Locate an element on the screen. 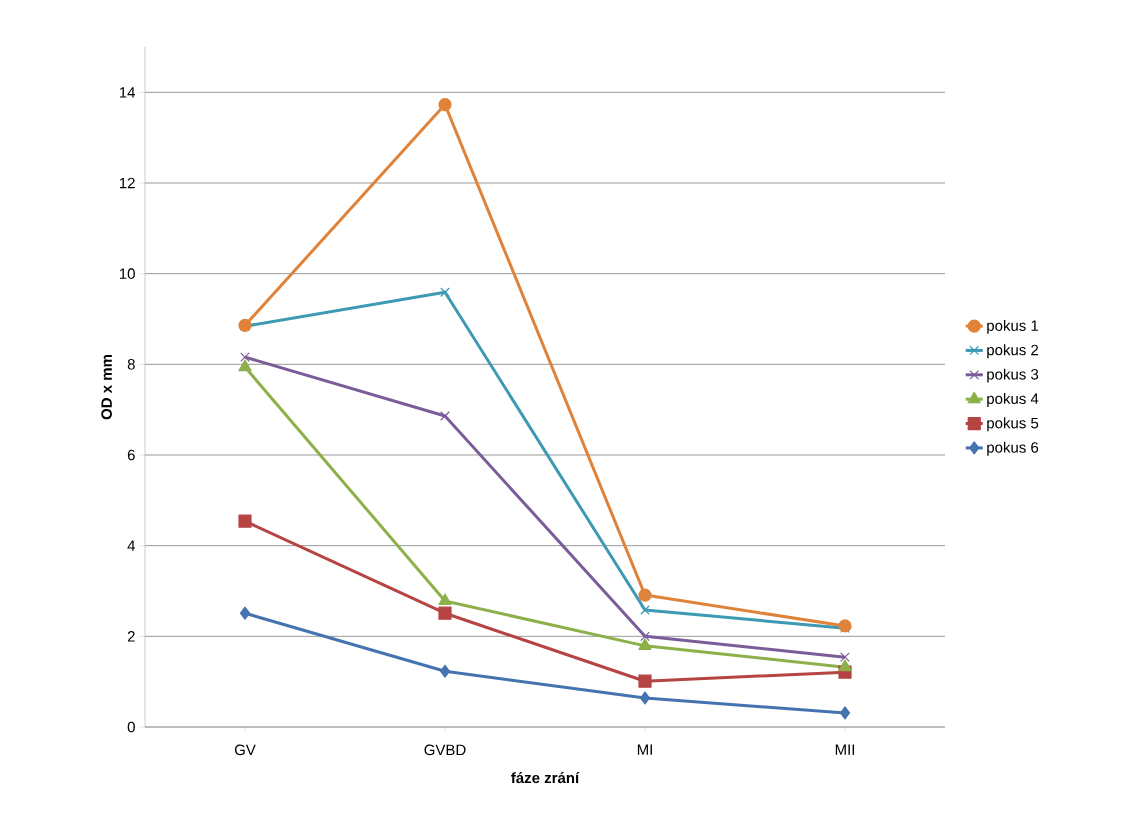 This screenshot has width=1124, height=823. legend-label: pokus 1 is located at coordinates (1013, 326).